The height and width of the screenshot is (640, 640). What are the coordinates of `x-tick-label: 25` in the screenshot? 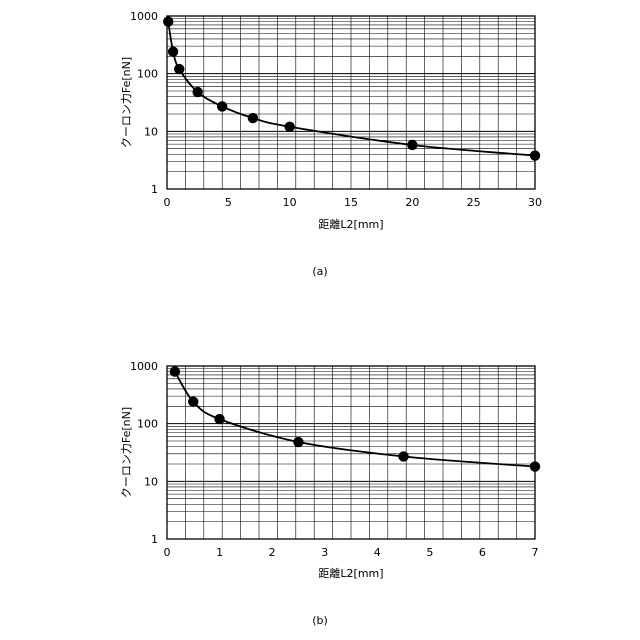 It's located at (474, 202).